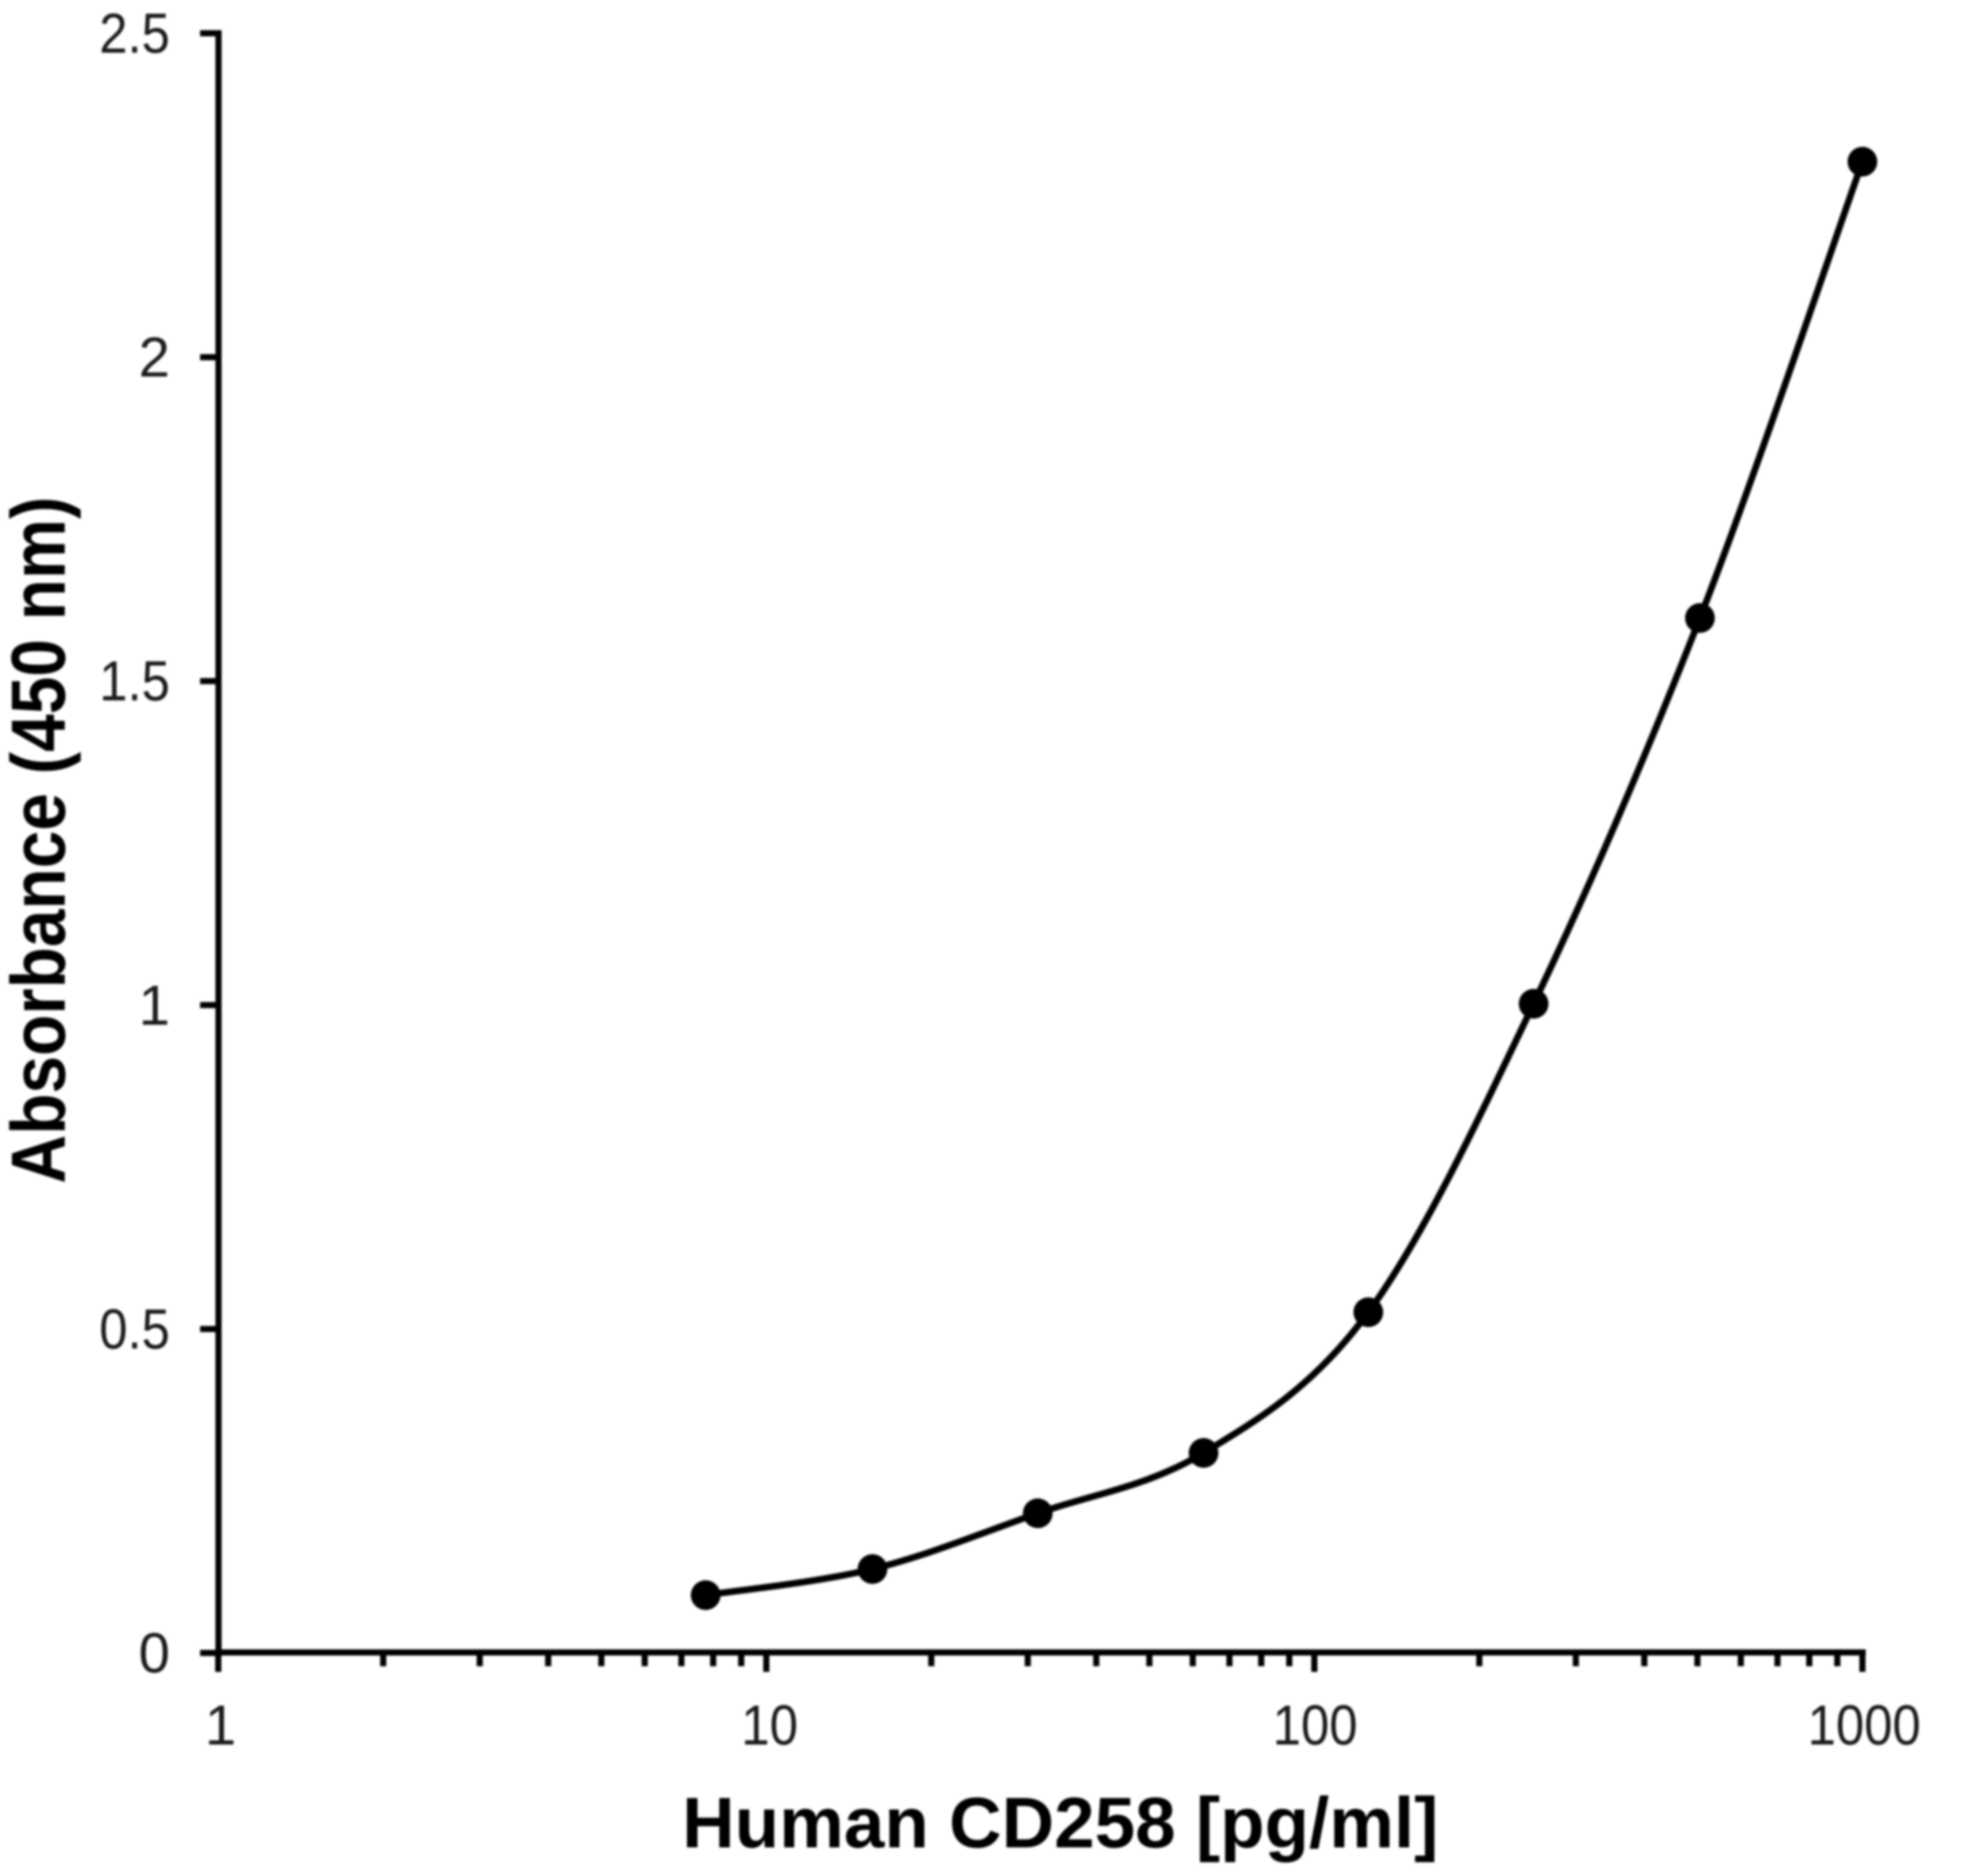 The image size is (1965, 1876). I want to click on svg-text: 1000, so click(1864, 1726).